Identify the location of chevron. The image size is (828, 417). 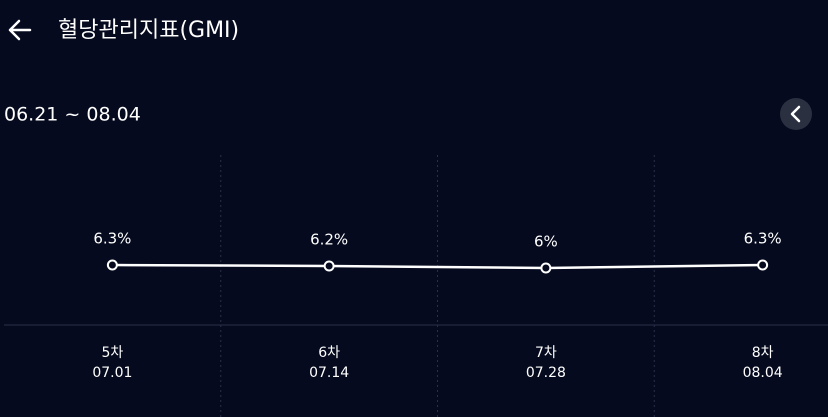
(795, 114).